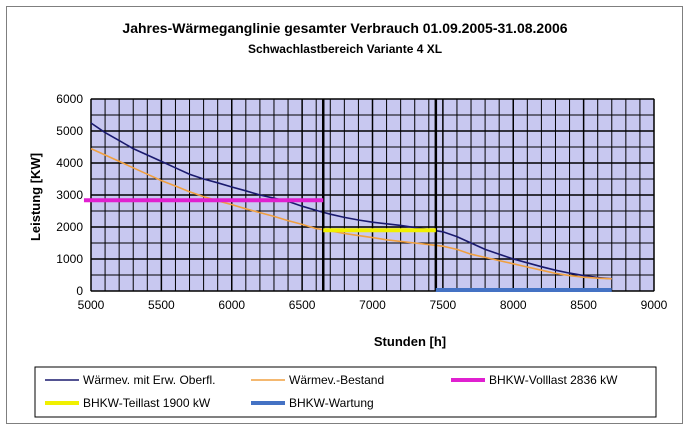  I want to click on legend-label: BHKW-Teillast 1900 kW, so click(147, 403).